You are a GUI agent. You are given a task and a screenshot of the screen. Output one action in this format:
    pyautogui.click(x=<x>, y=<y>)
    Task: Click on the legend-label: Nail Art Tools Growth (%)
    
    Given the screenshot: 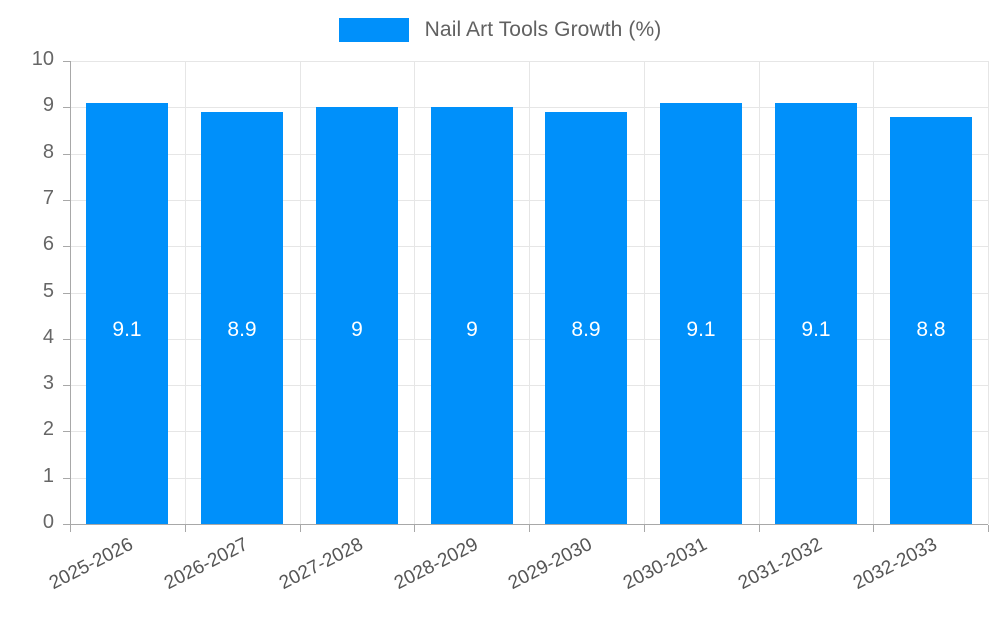 What is the action you would take?
    pyautogui.click(x=543, y=29)
    